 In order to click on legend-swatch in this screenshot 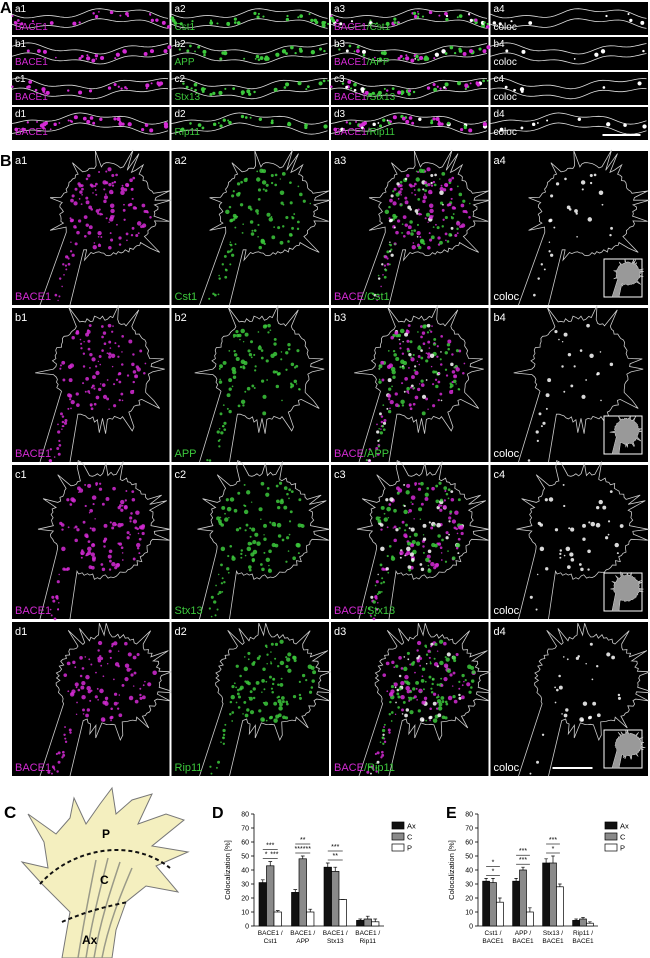, I will do `click(398, 825)`.